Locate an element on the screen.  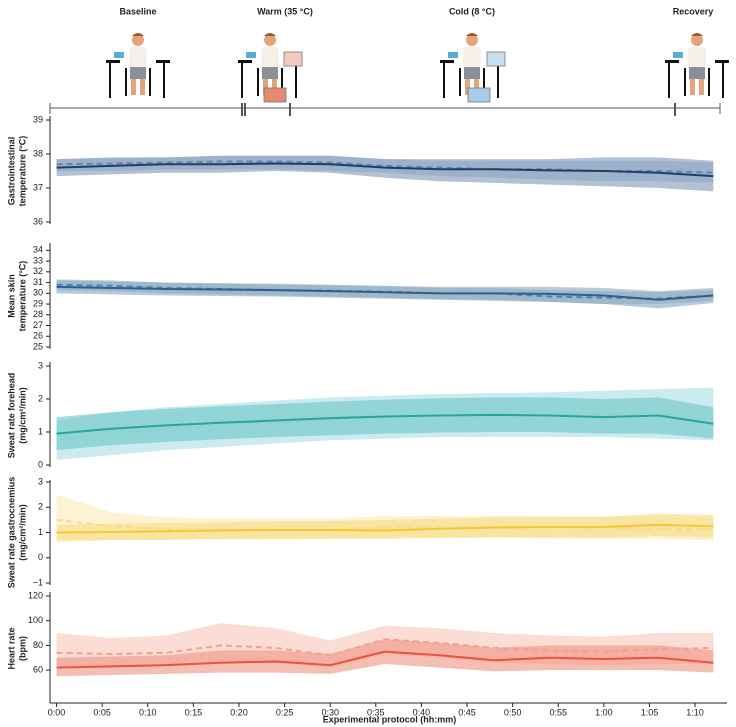
phase-label: Cold (8 °C) is located at coordinates (472, 11).